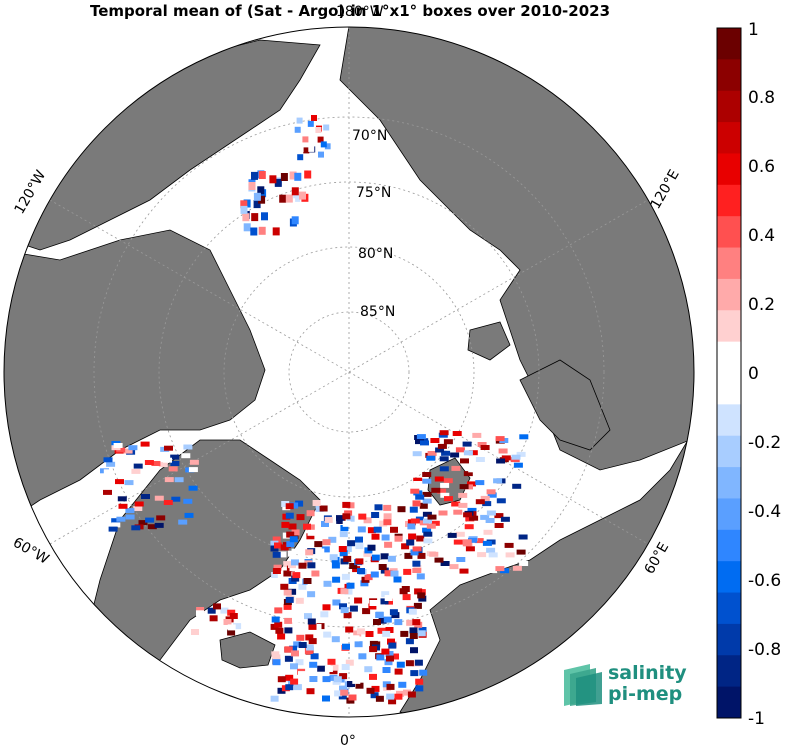  I want to click on logo-text-pi-mep: pi-mep, so click(645, 694).